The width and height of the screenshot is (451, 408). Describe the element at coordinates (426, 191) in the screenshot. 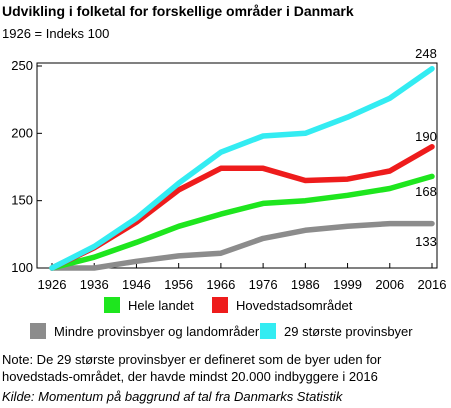

I see `series-end-label: 168` at that location.